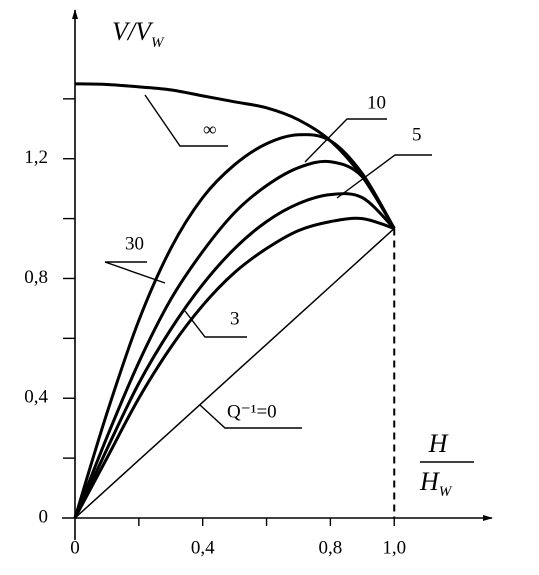 Image resolution: width=539 pixels, height=575 pixels. What do you see at coordinates (446, 464) in the screenshot?
I see `x-axis-label: H HW` at bounding box center [446, 464].